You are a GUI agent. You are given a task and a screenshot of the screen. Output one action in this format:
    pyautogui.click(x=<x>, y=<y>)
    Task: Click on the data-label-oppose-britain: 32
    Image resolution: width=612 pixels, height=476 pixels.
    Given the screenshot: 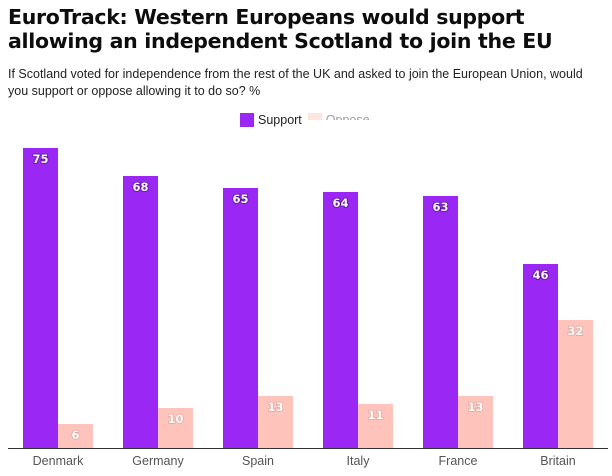 What is the action you would take?
    pyautogui.click(x=575, y=331)
    